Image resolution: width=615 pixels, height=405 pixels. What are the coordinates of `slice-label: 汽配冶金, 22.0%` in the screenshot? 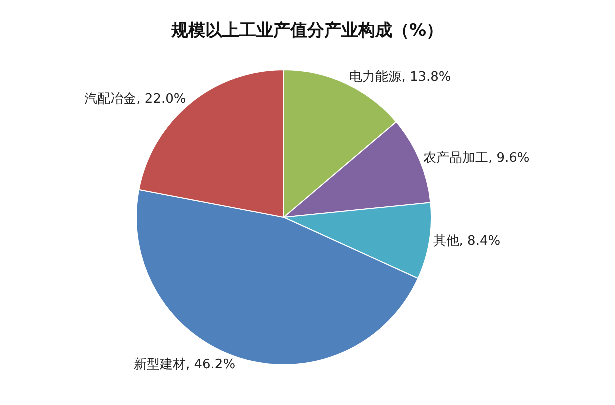 It's located at (135, 99).